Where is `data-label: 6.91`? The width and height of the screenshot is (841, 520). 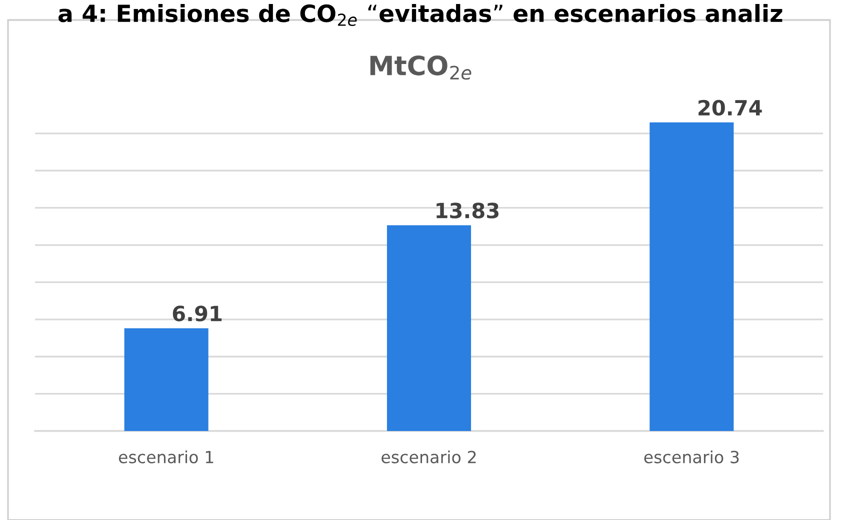
data-label: 6.91 is located at coordinates (197, 314).